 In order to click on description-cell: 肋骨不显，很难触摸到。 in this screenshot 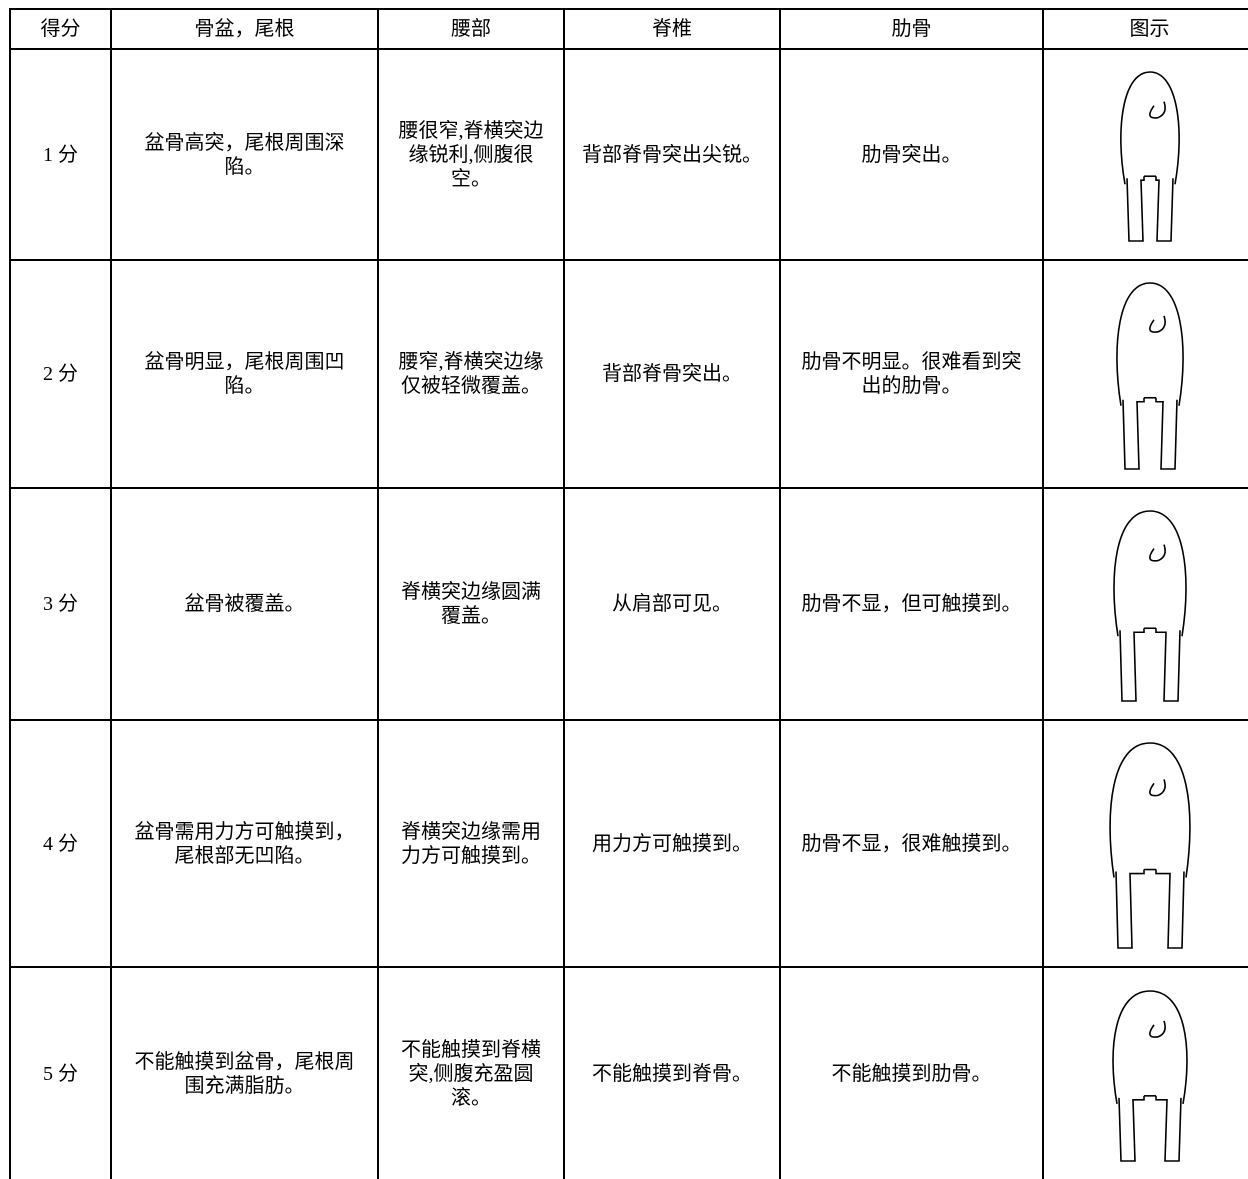, I will do `click(911, 843)`.